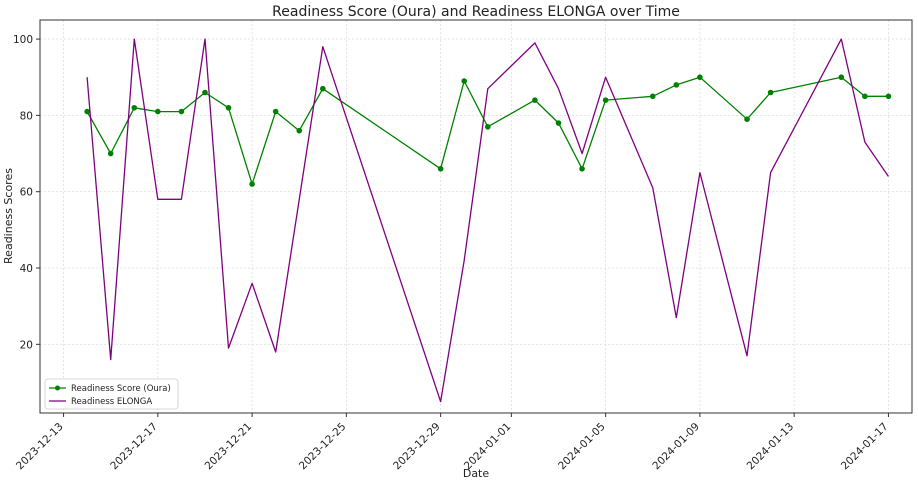 Image resolution: width=918 pixels, height=483 pixels. Describe the element at coordinates (582, 447) in the screenshot. I see `x-tick-label: 2024-01-05` at that location.